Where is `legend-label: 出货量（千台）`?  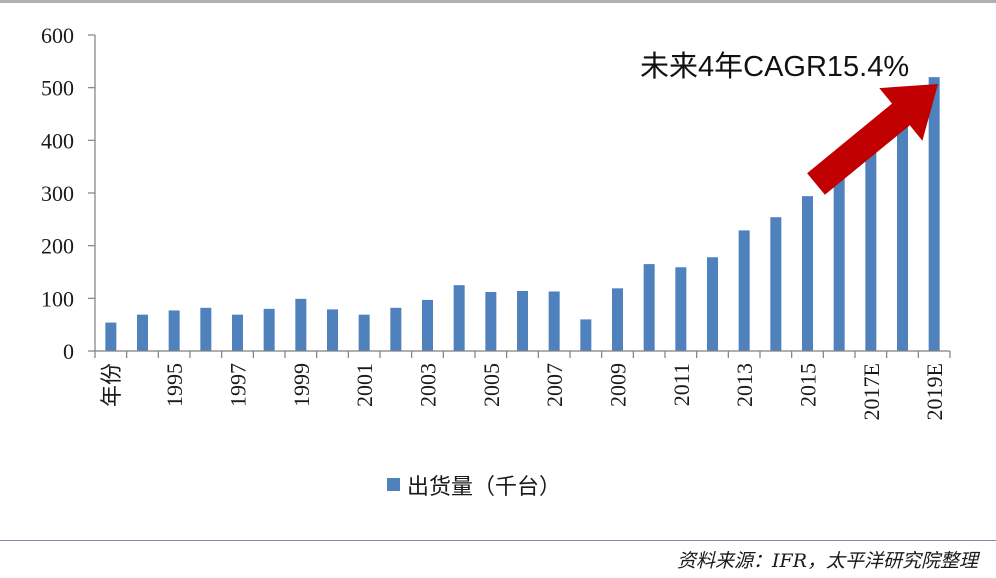
legend-label: 出货量（千台） is located at coordinates (484, 487).